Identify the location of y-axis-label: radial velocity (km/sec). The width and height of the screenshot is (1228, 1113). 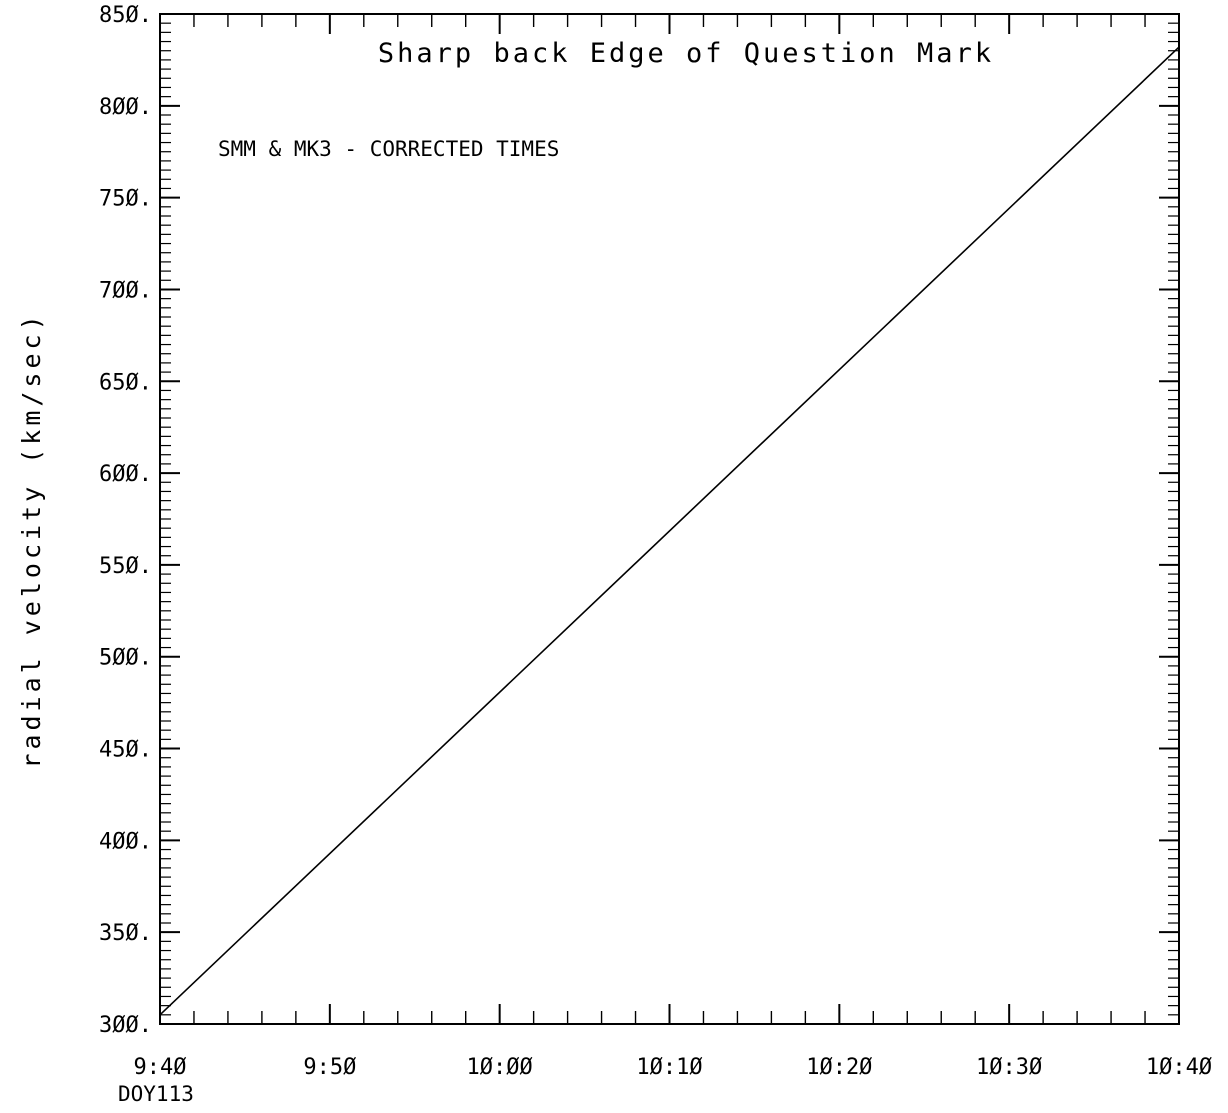
(31, 539).